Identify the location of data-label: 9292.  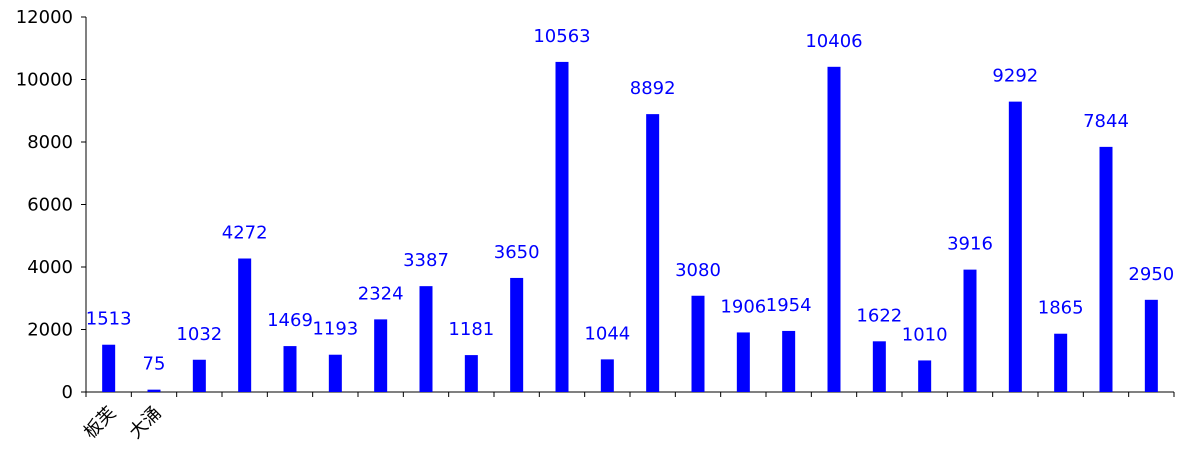
(1015, 76).